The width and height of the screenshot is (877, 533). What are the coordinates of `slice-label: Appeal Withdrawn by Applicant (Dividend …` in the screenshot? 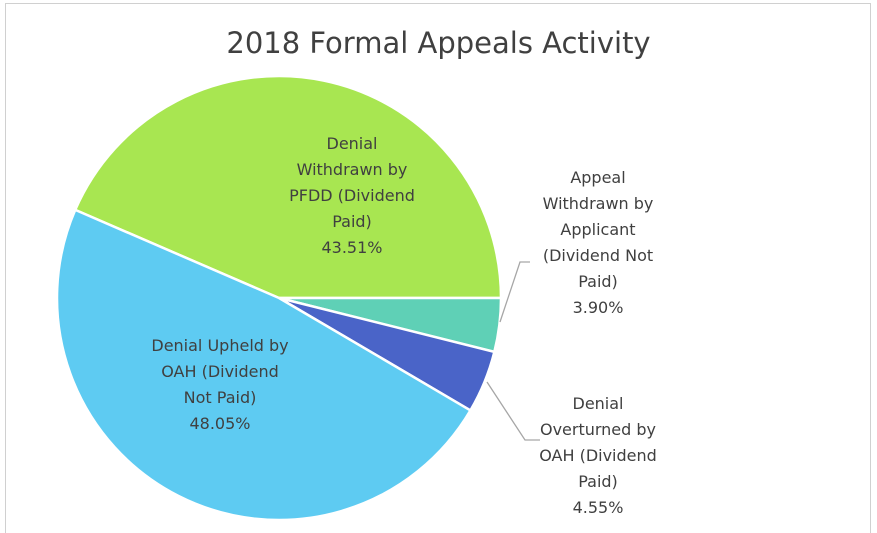 It's located at (598, 243).